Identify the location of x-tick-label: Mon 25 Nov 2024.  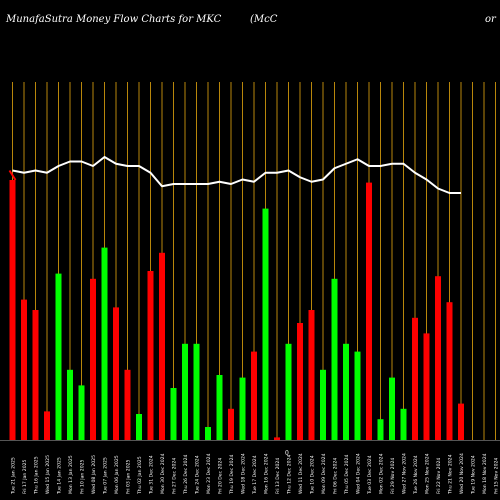
(428, 473).